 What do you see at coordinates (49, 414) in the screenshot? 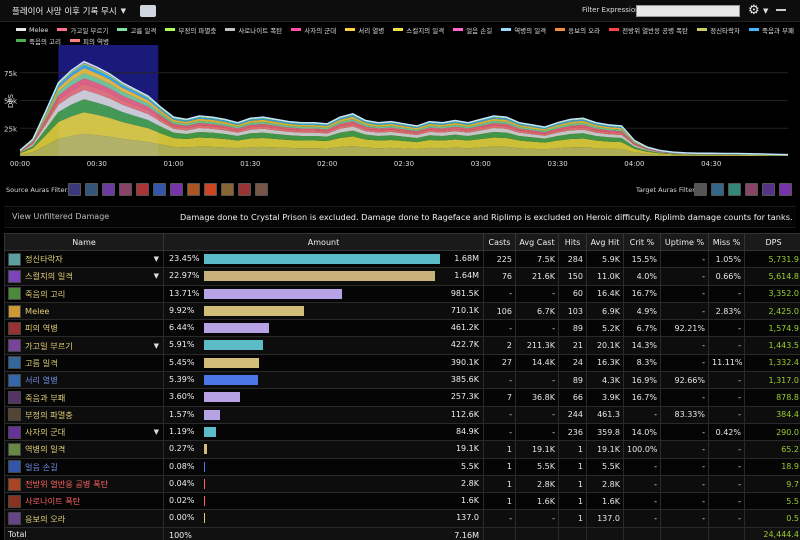
I see `ability-label: 부정의 파멸충` at bounding box center [49, 414].